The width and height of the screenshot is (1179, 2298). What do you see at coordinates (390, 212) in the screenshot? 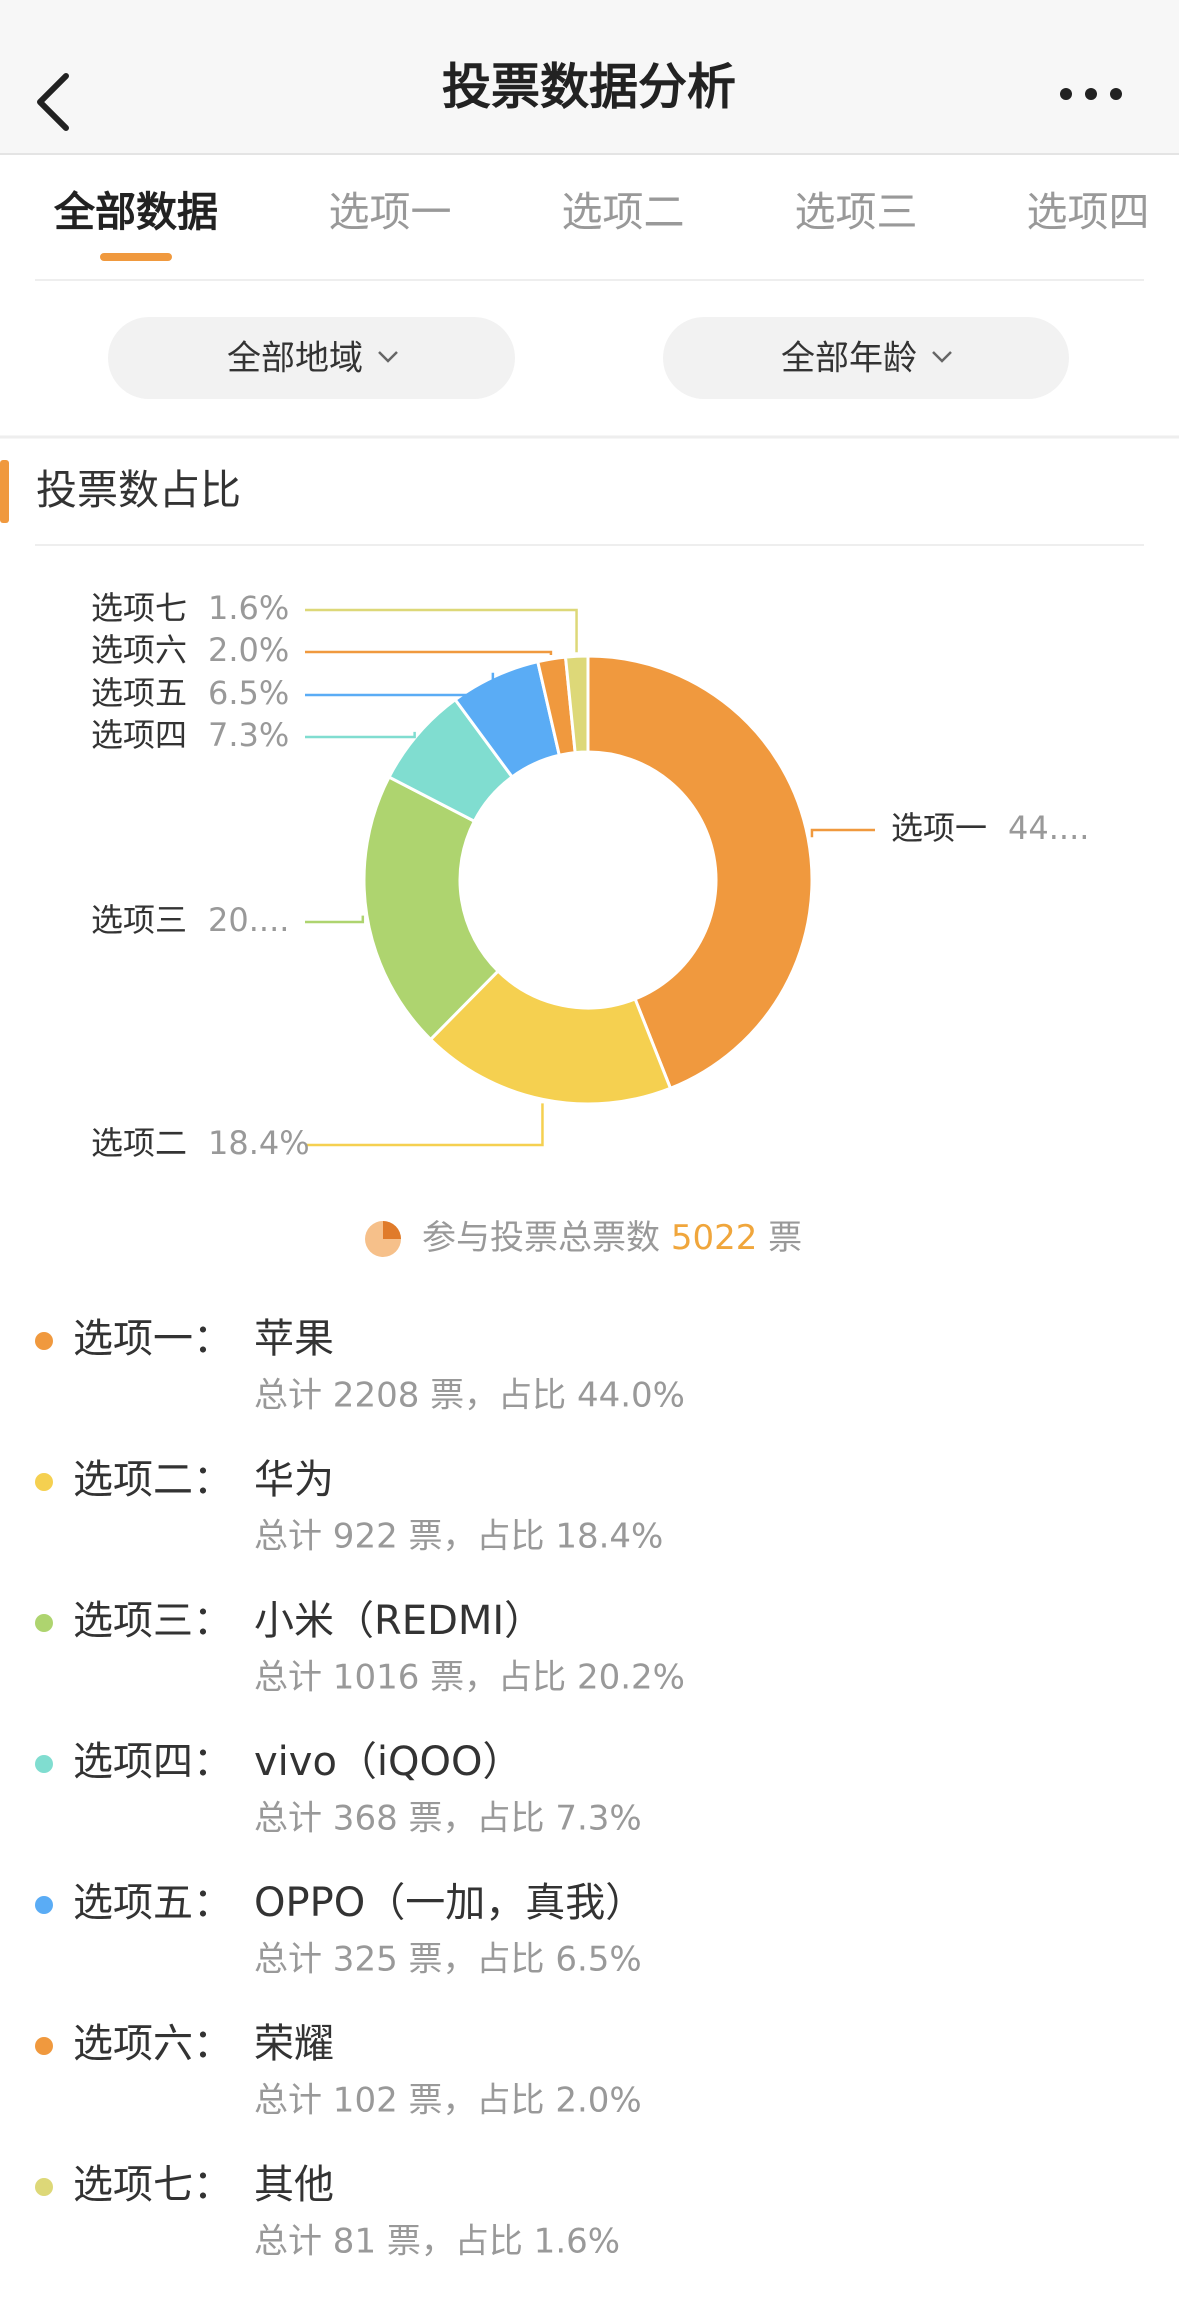
I see `tab: 选项一` at bounding box center [390, 212].